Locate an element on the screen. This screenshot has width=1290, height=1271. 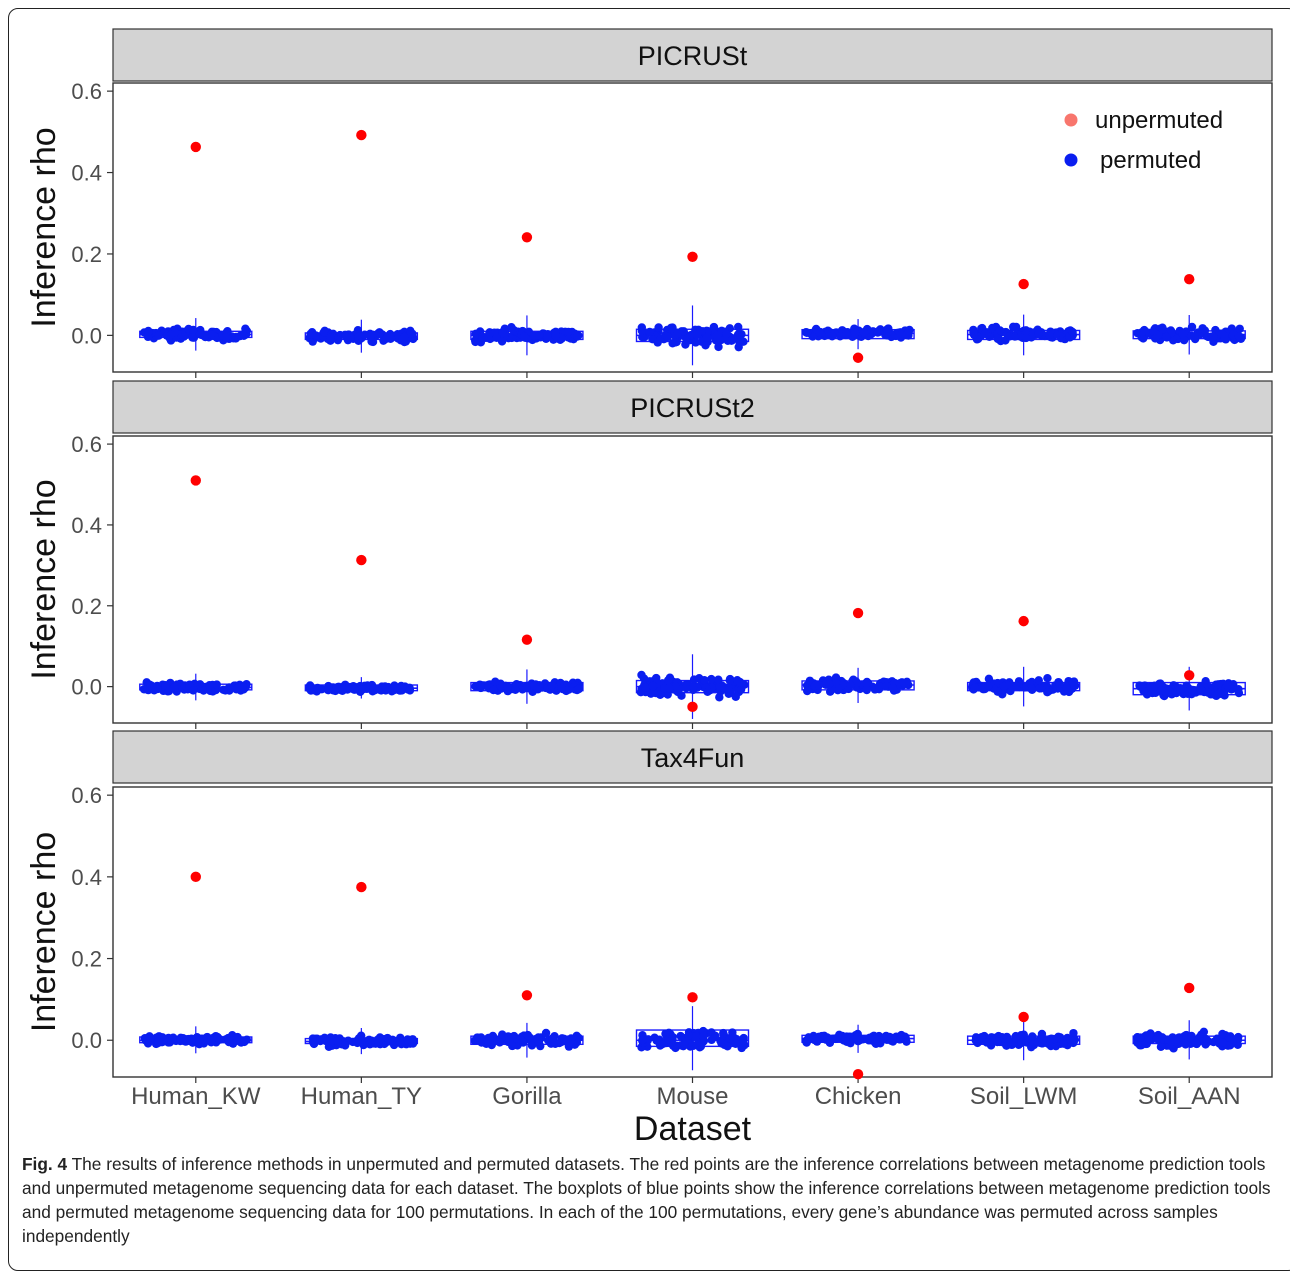
legend-label: unpermuted is located at coordinates (1159, 120).